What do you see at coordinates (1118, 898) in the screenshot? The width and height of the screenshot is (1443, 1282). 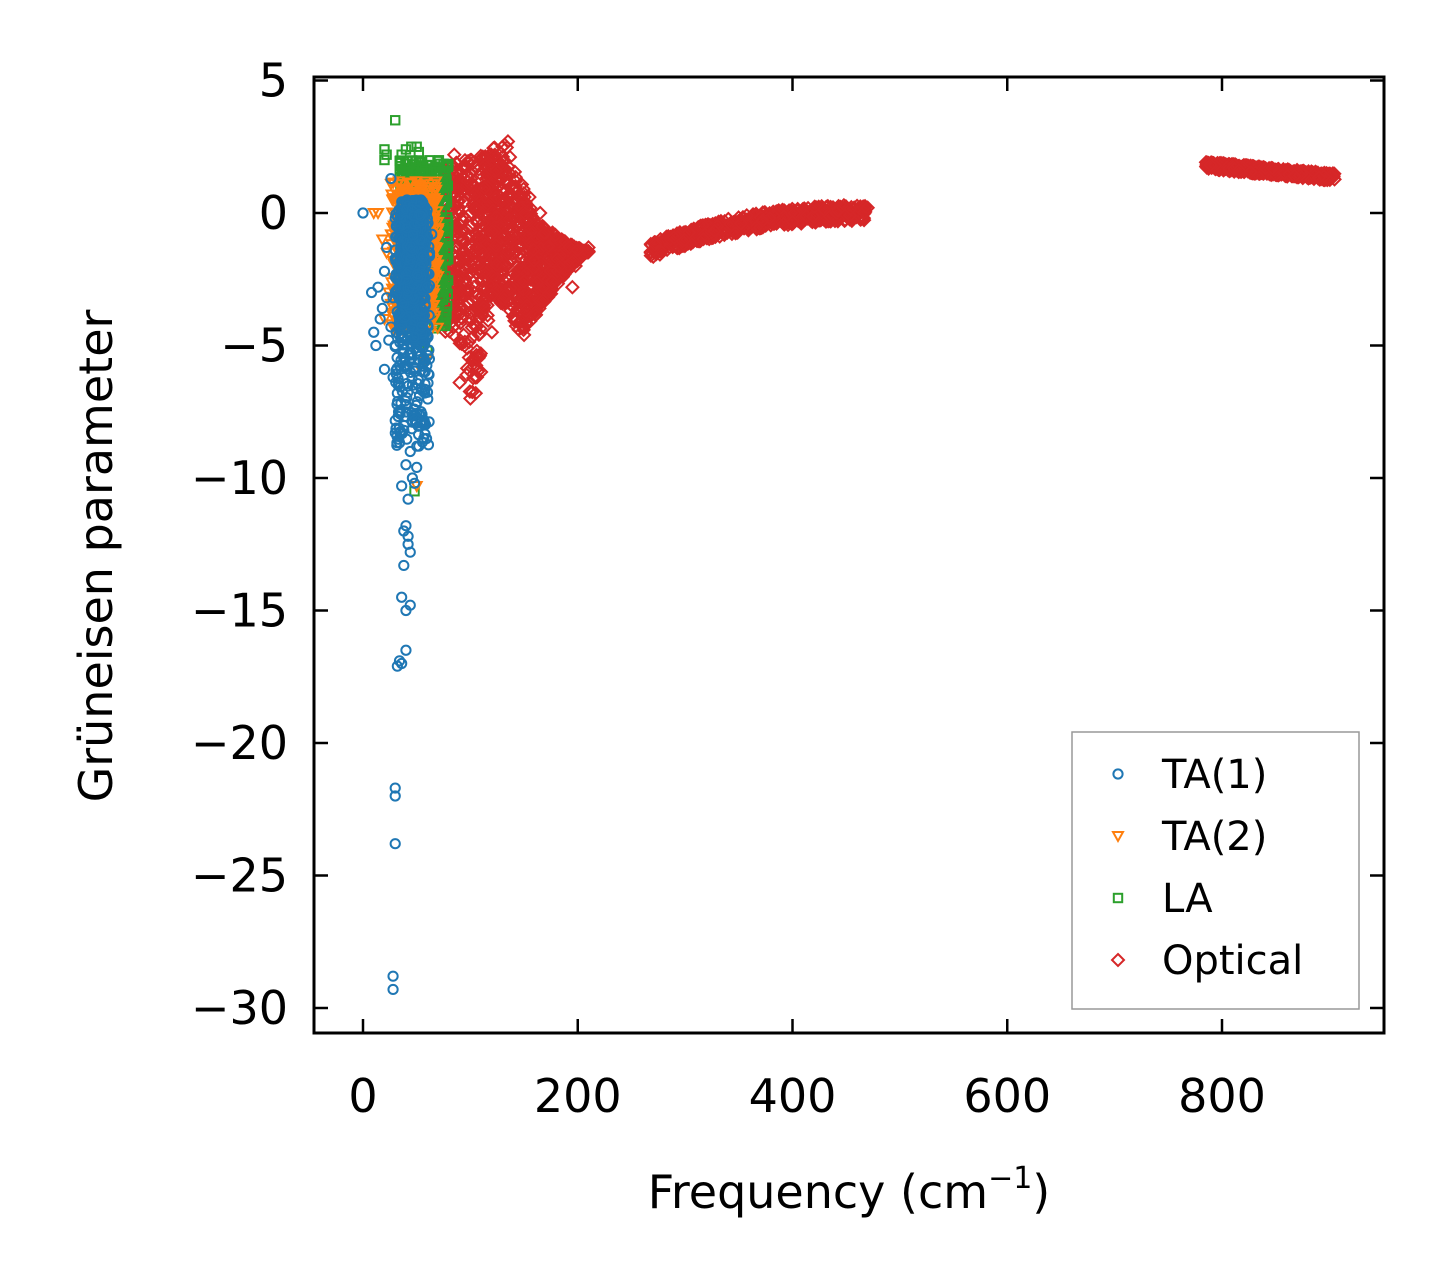 I see `legend-marker-la` at bounding box center [1118, 898].